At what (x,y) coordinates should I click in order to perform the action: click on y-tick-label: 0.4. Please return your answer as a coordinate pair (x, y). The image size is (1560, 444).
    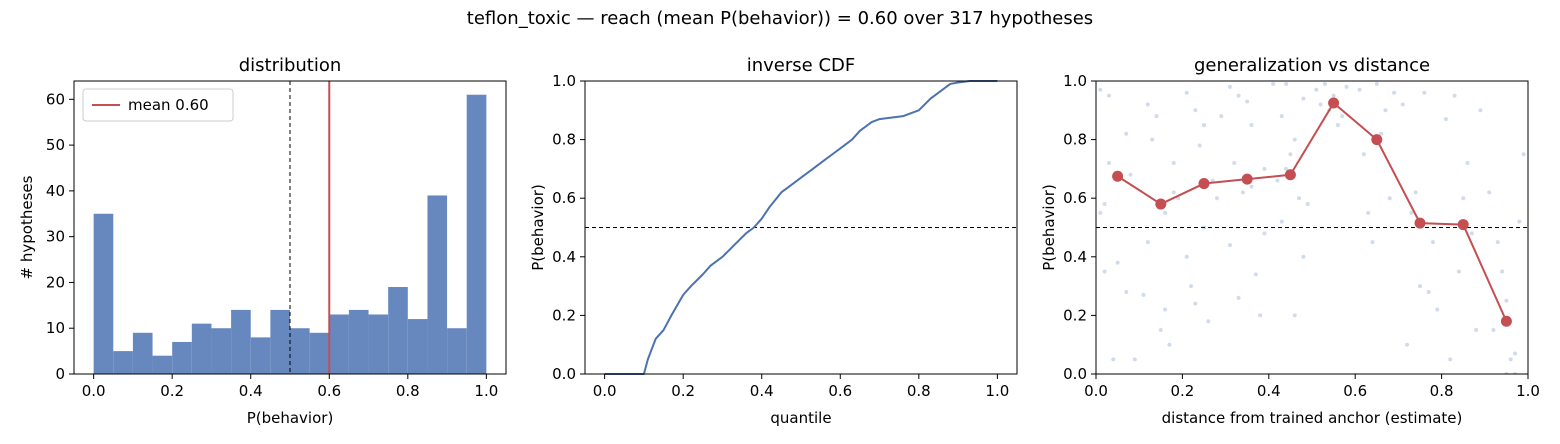
    Looking at the image, I should click on (564, 257).